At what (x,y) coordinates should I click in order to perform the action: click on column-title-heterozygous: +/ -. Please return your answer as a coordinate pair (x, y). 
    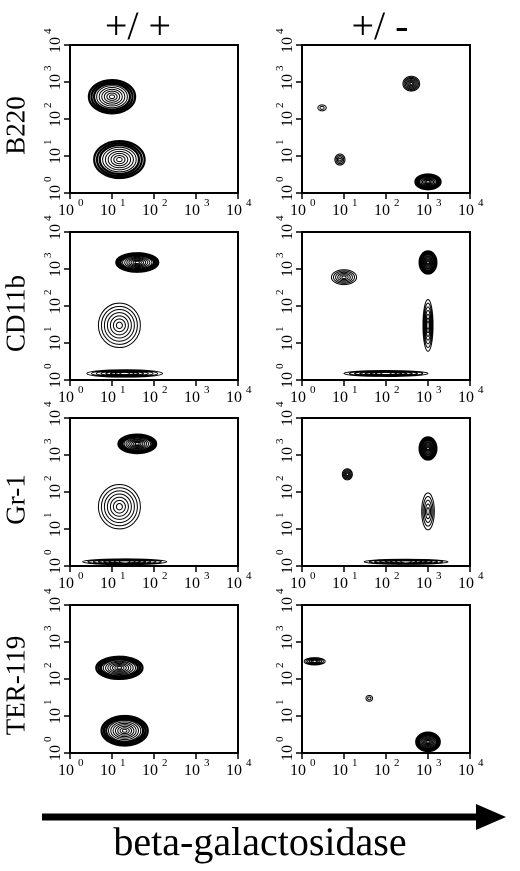
    Looking at the image, I should click on (380, 25).